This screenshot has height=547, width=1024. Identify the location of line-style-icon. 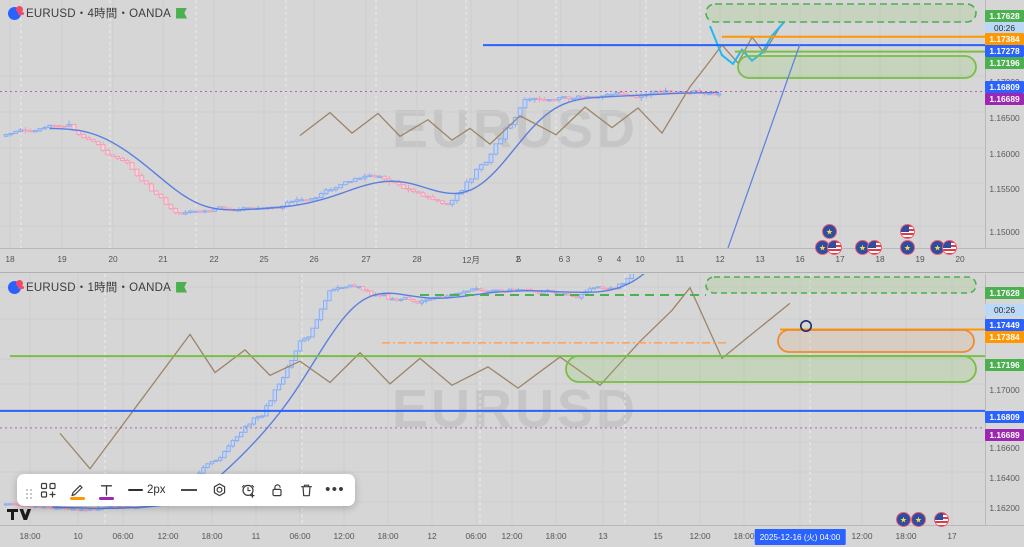
(189, 490).